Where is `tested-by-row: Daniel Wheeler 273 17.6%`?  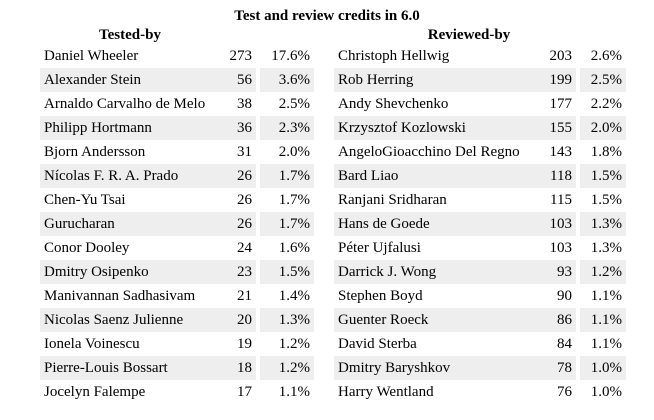
tested-by-row: Daniel Wheeler 273 17.6% is located at coordinates (177, 56).